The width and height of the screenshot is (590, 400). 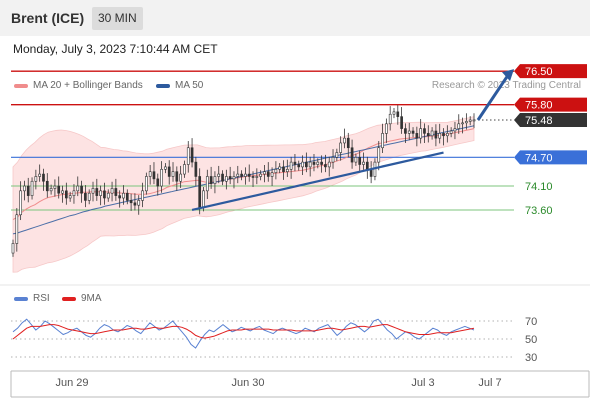 I want to click on level-label-74-70: 74.70, so click(x=539, y=158).